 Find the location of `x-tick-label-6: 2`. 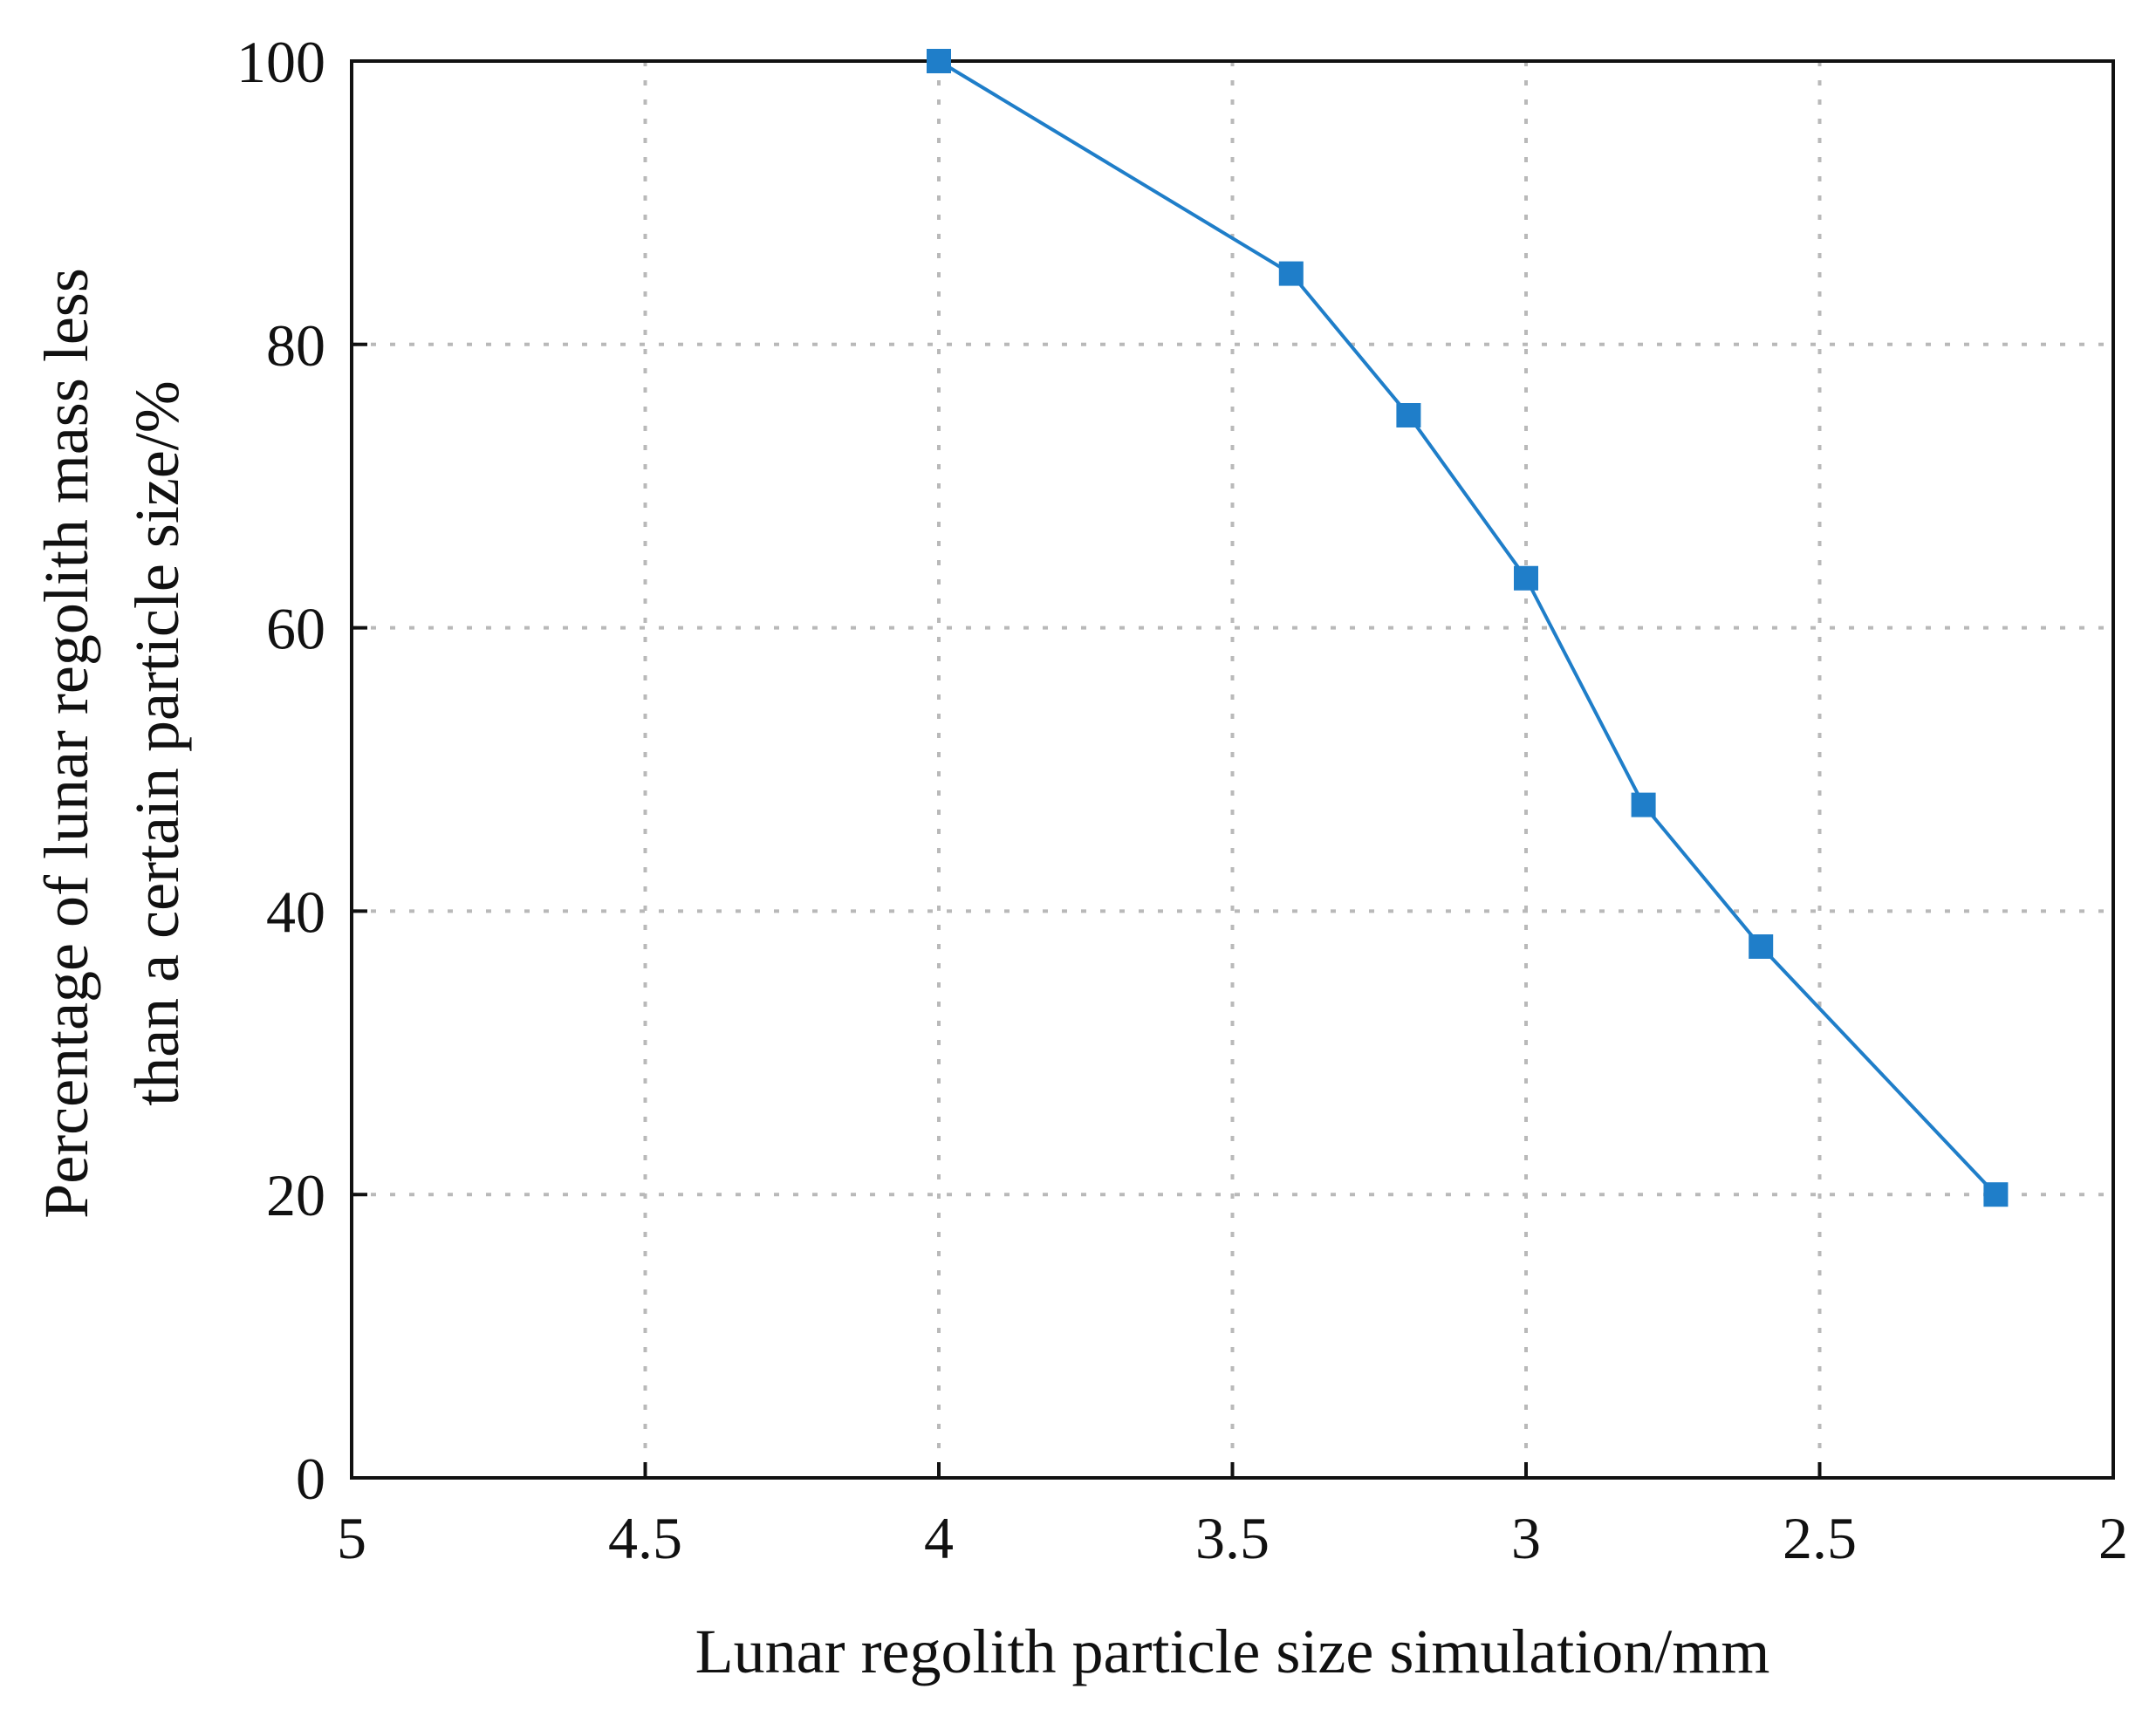

x-tick-label-6: 2 is located at coordinates (2113, 1538).